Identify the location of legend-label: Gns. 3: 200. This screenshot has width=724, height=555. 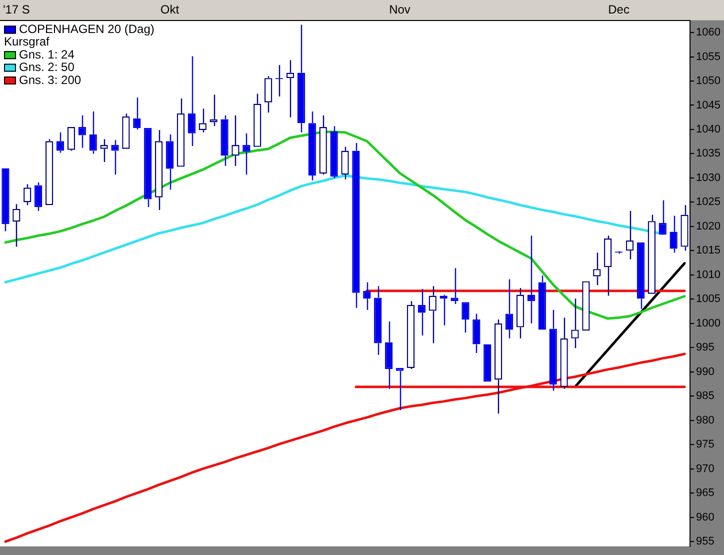
(50, 79).